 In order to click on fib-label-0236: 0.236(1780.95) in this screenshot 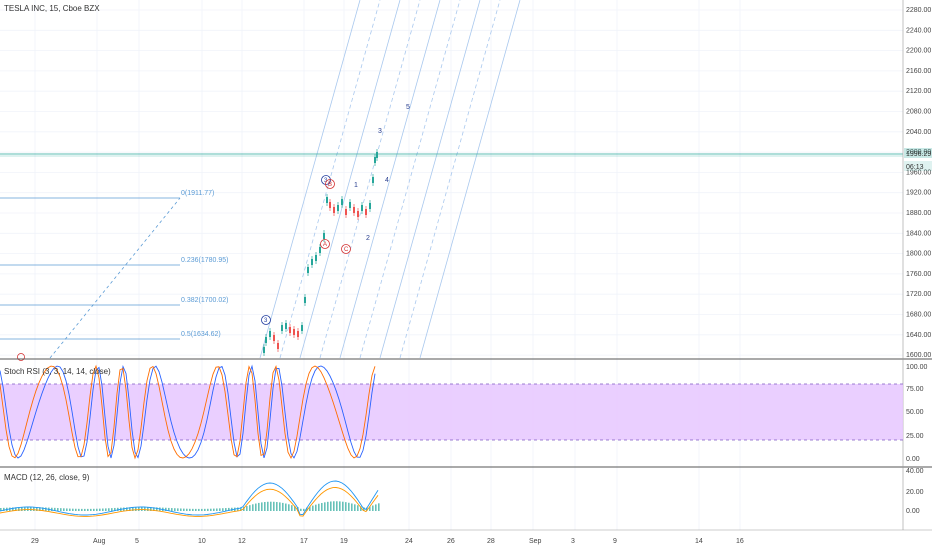, I will do `click(204, 260)`.